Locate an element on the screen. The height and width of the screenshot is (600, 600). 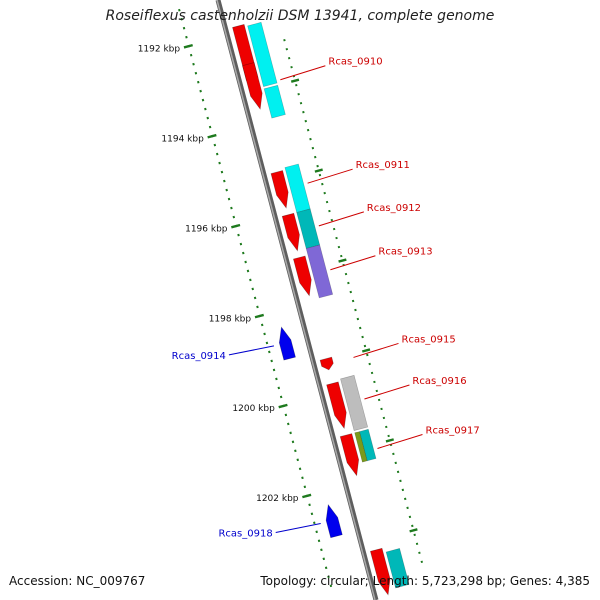
gene-label-rcas_0913: Rcas_0913 is located at coordinates (405, 252).